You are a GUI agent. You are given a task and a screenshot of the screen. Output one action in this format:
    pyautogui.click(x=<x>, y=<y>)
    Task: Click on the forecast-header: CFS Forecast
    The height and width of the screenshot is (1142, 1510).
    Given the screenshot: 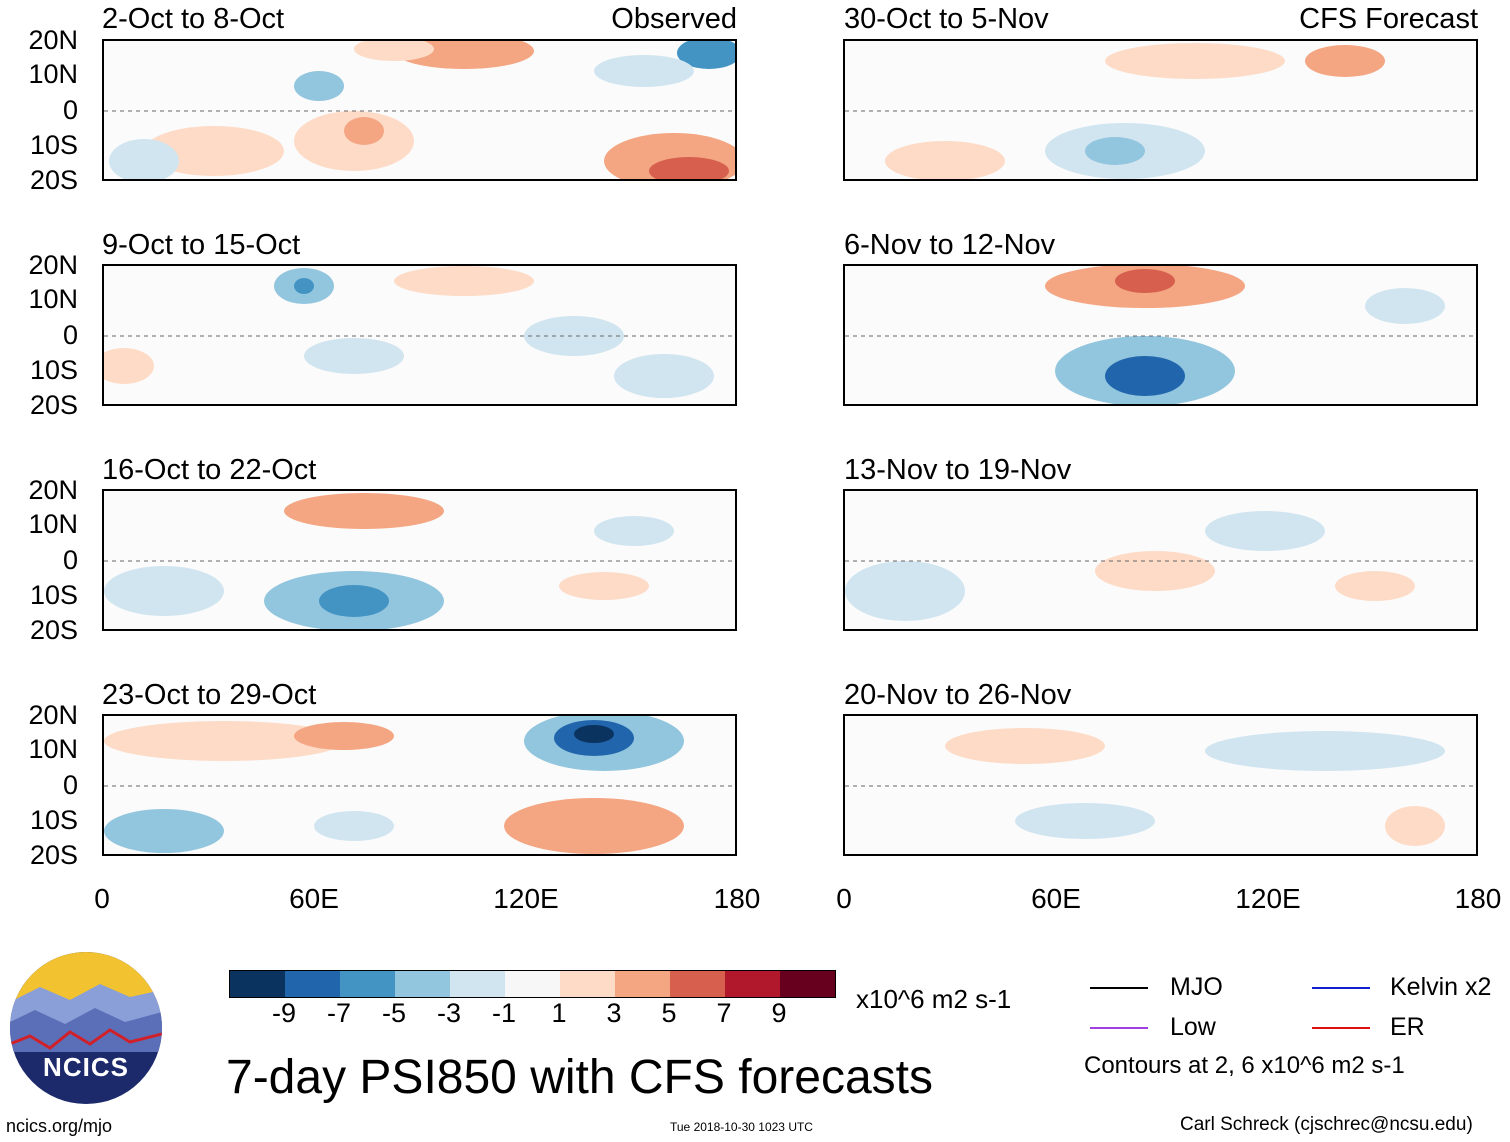 What is the action you would take?
    pyautogui.click(x=1388, y=19)
    